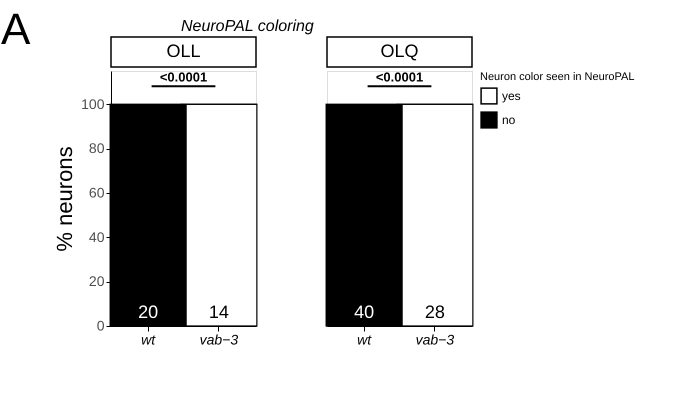 This screenshot has width=686, height=412. Describe the element at coordinates (65, 199) in the screenshot. I see `y-axis-title: % neurons` at that location.